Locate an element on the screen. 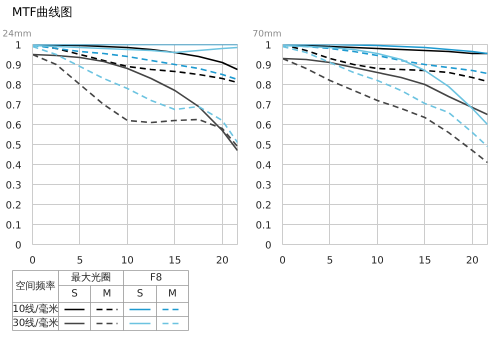 The image size is (500, 341). chart-title: MTF曲线图 is located at coordinates (42, 12).